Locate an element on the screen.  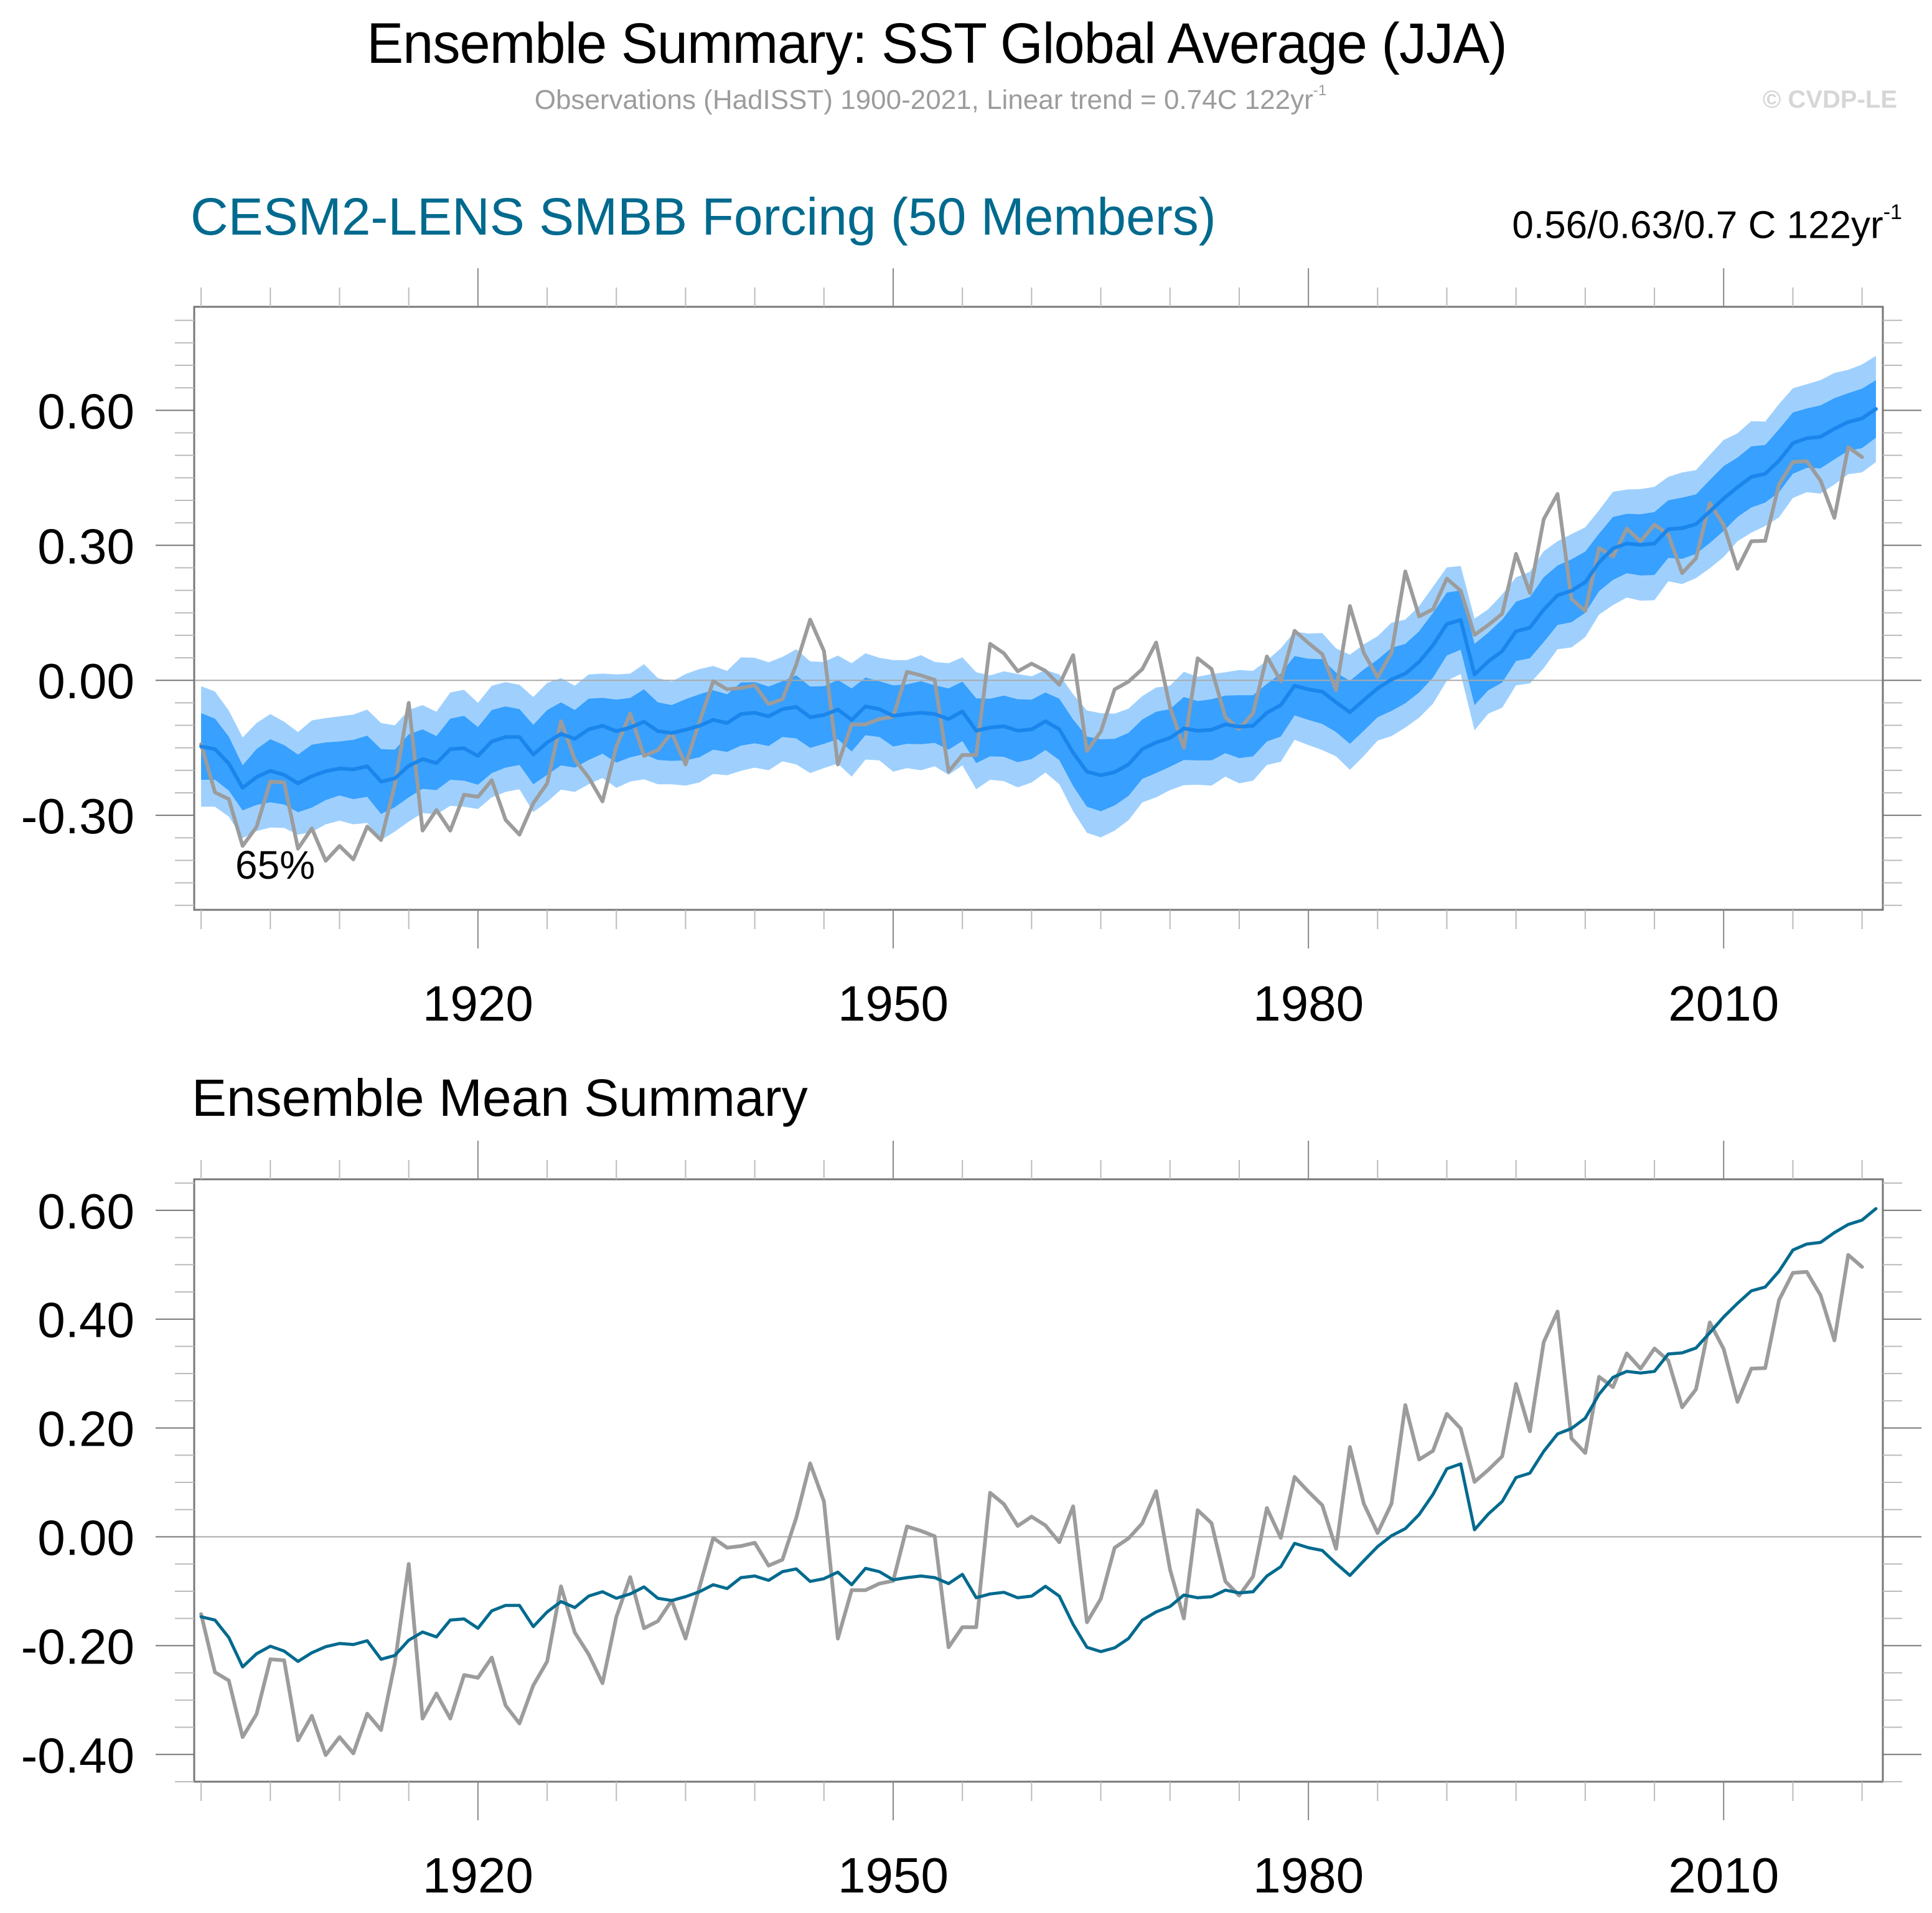
trend-exponent: -1 is located at coordinates (1892, 212).